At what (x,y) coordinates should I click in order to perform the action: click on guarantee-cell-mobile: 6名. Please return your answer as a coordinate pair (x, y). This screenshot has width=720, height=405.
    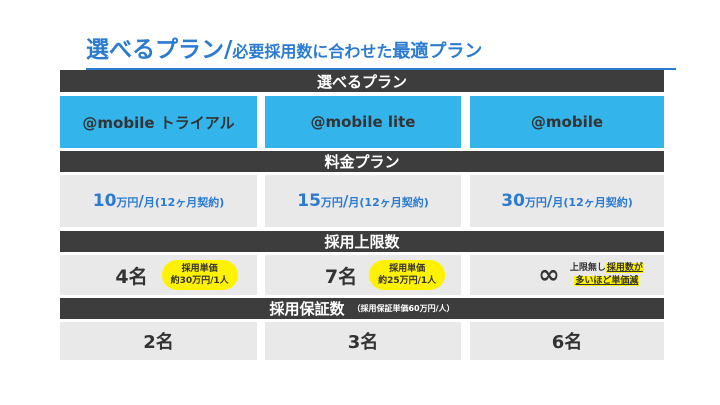
    Looking at the image, I should click on (567, 341).